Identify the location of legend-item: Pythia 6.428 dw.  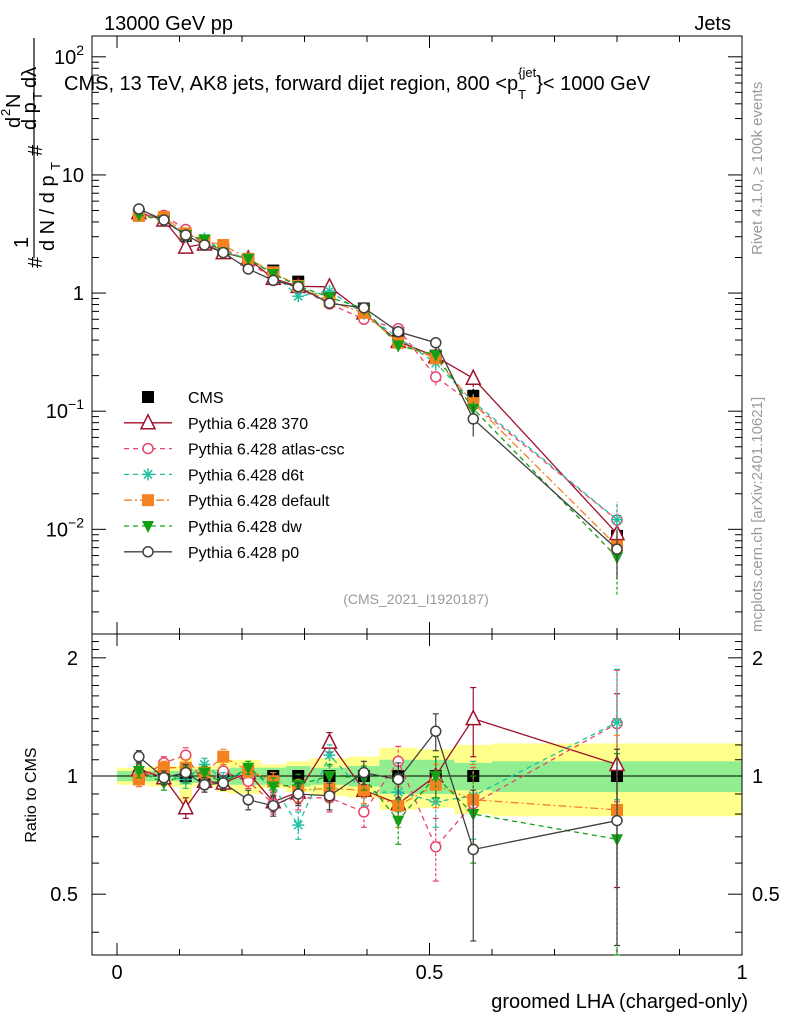
(213, 527).